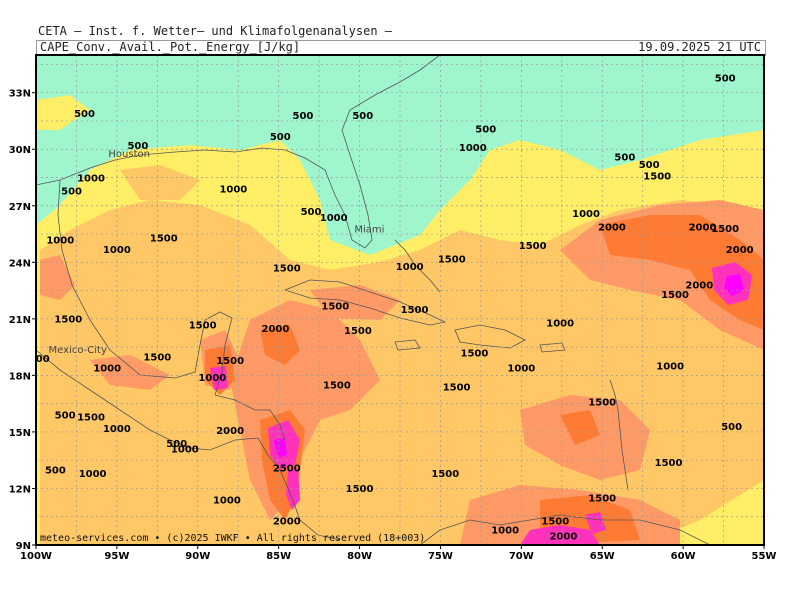 The height and width of the screenshot is (600, 800). What do you see at coordinates (20, 150) in the screenshot?
I see `lat-tick-label: 30N` at bounding box center [20, 150].